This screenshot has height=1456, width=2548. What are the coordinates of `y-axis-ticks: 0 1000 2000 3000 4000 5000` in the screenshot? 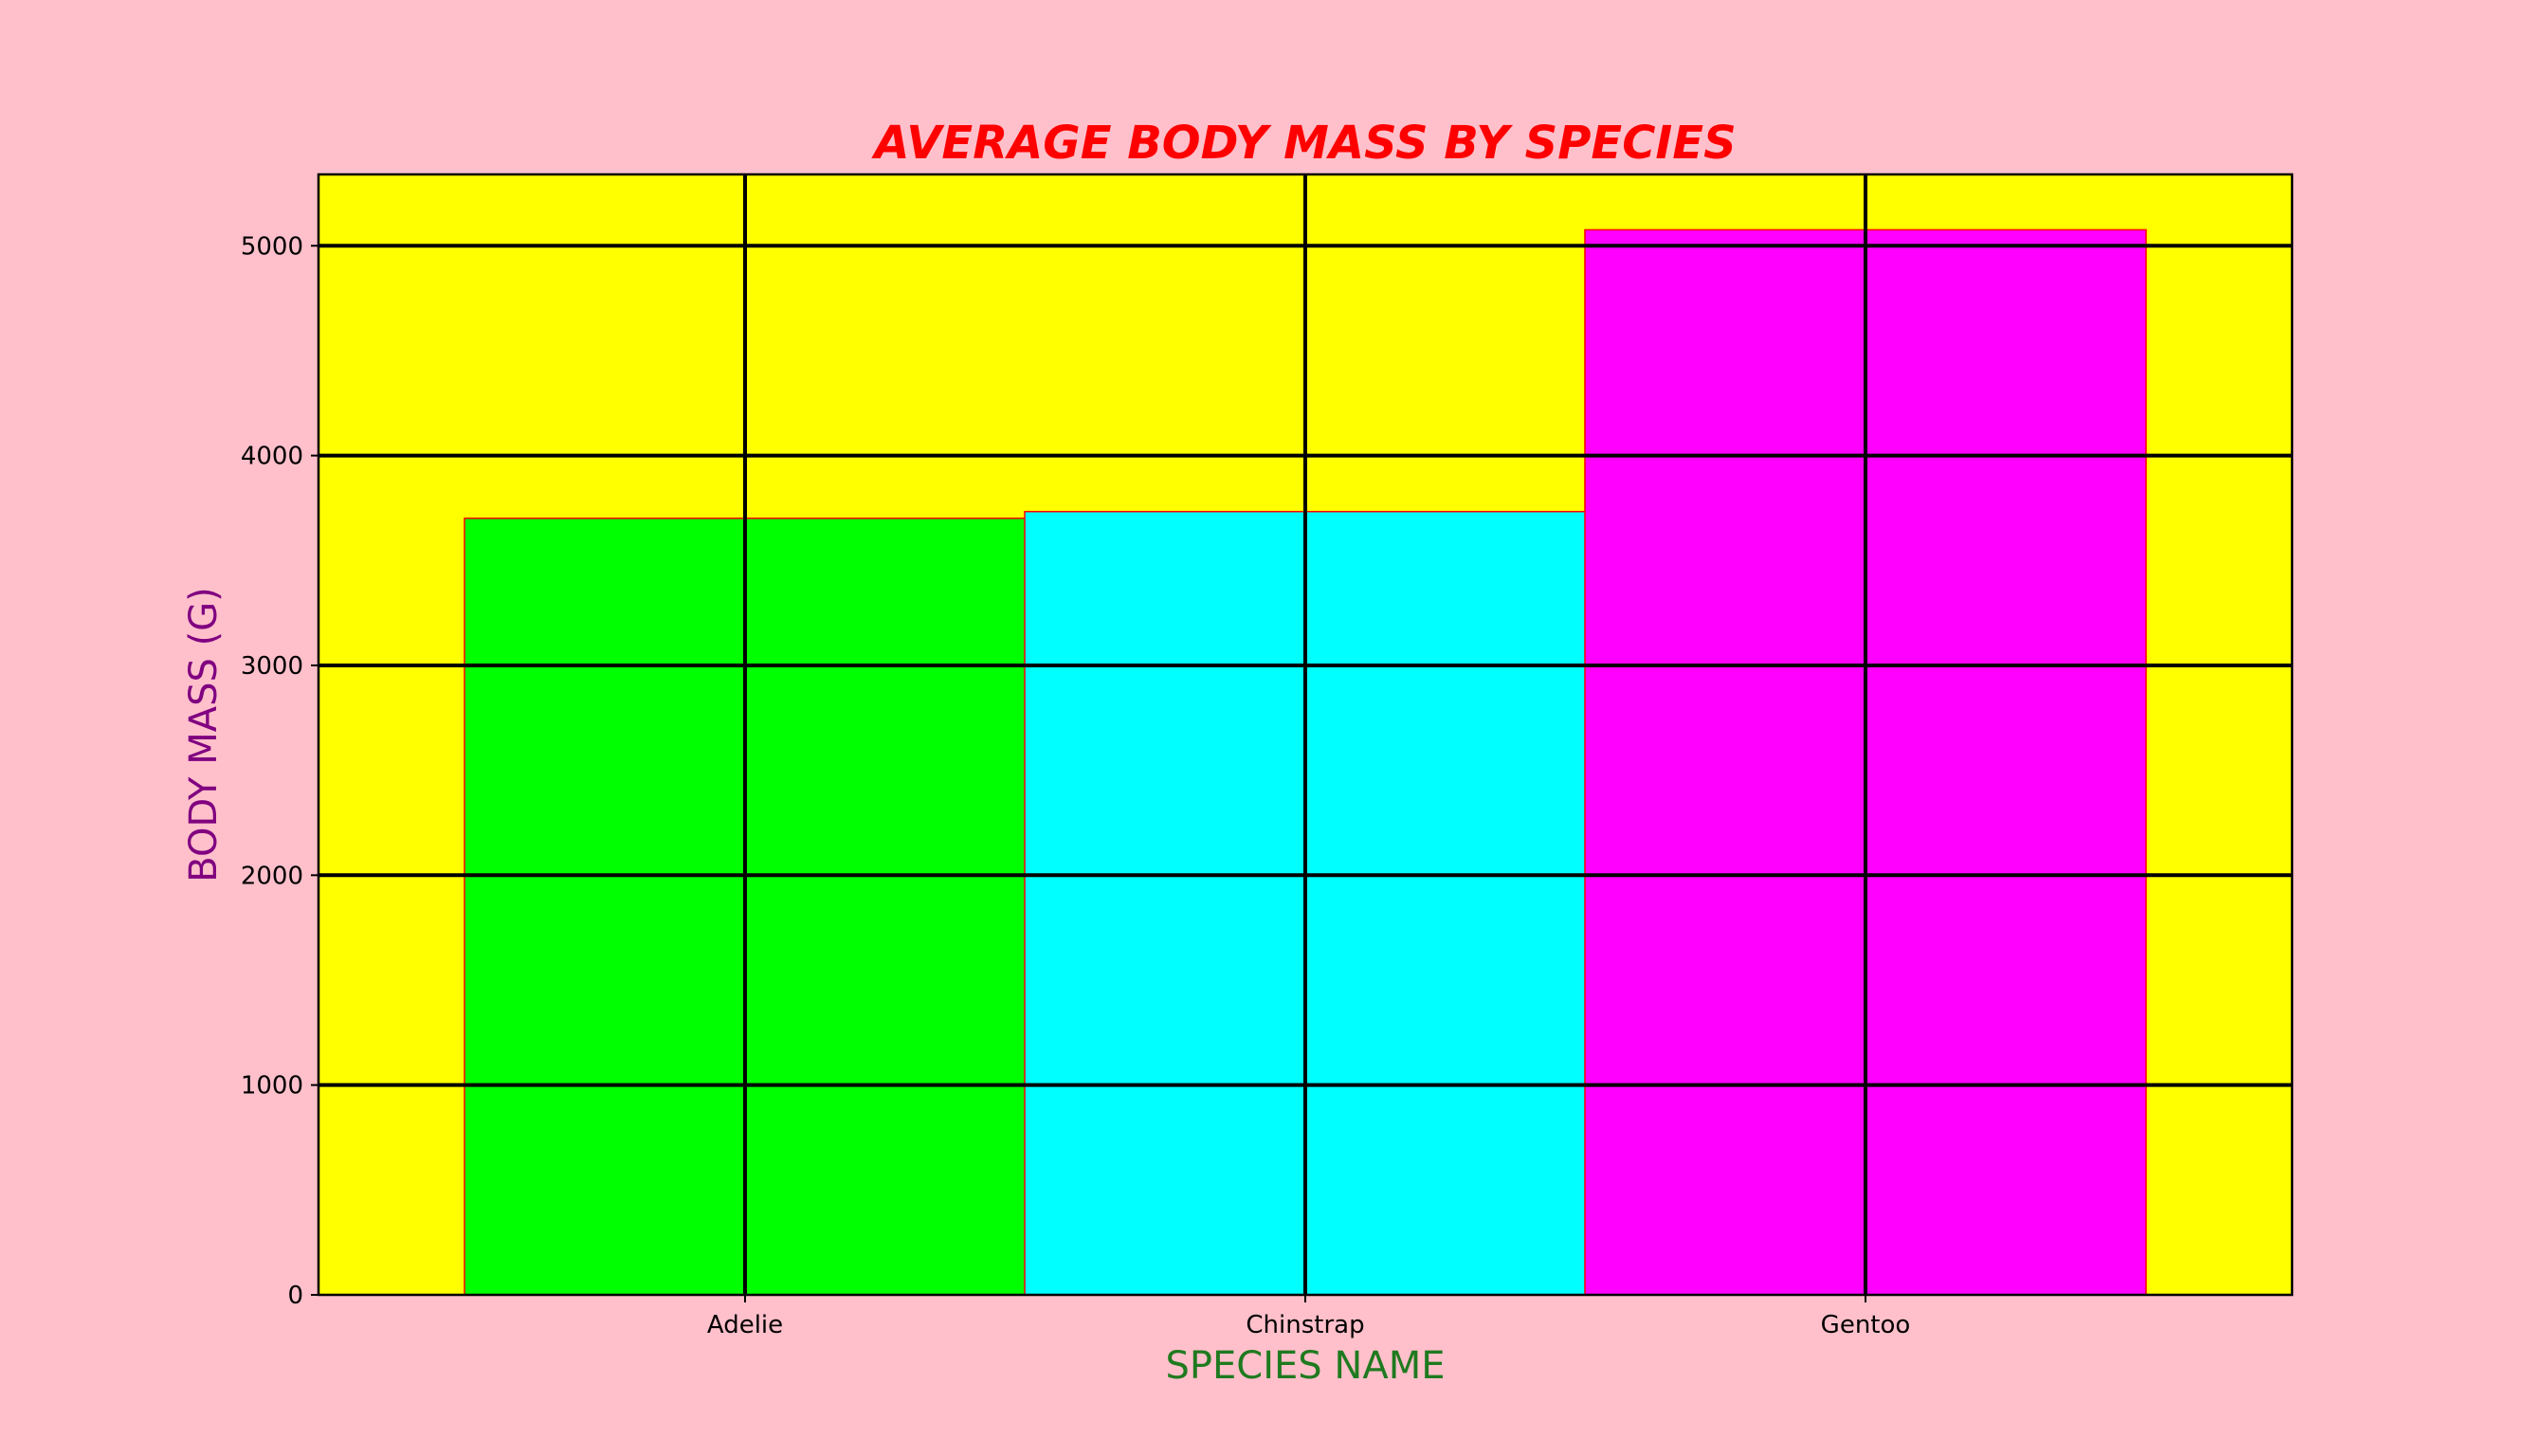 It's located at (279, 771).